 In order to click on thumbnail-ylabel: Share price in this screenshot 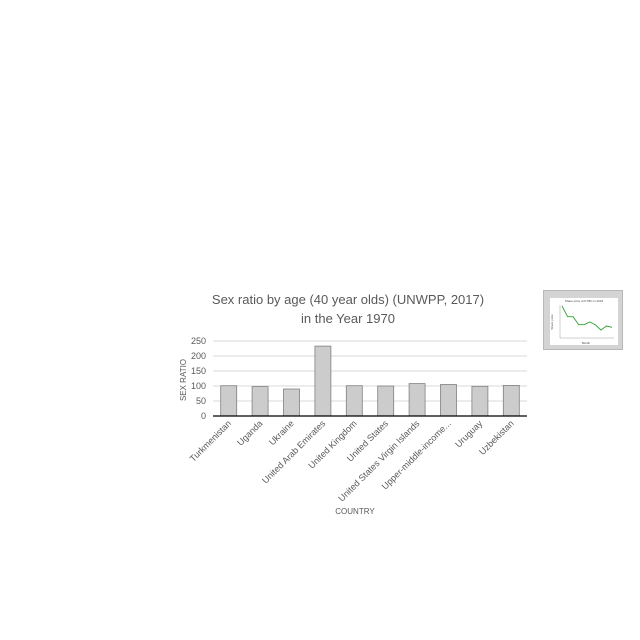, I will do `click(552, 322)`.